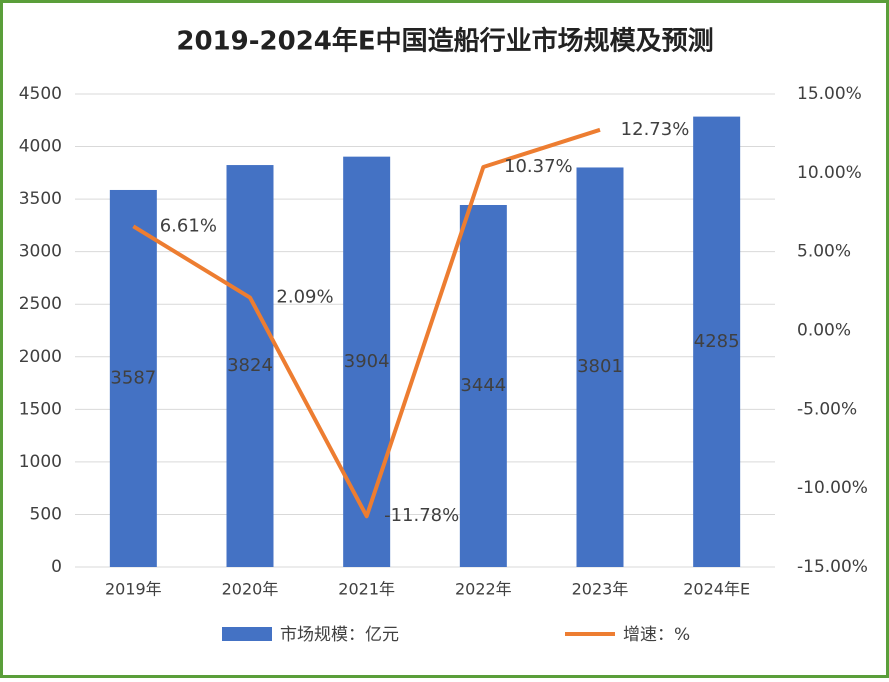 The image size is (889, 682). I want to click on y2-tick-label: 15.00%, so click(829, 94).